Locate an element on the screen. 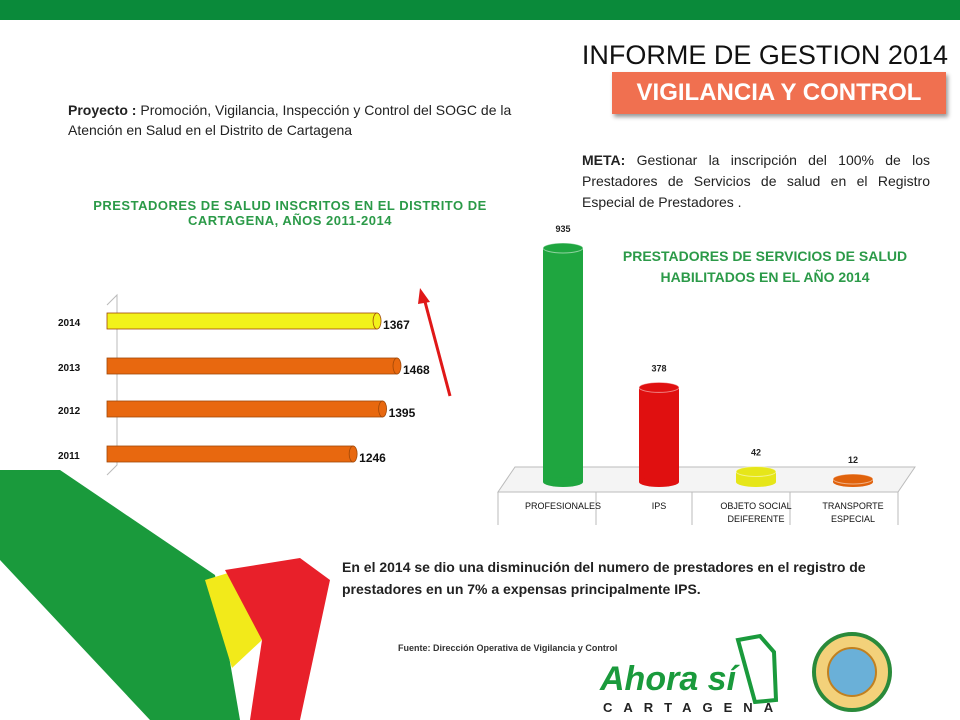  value-label: 935 is located at coordinates (562, 229).